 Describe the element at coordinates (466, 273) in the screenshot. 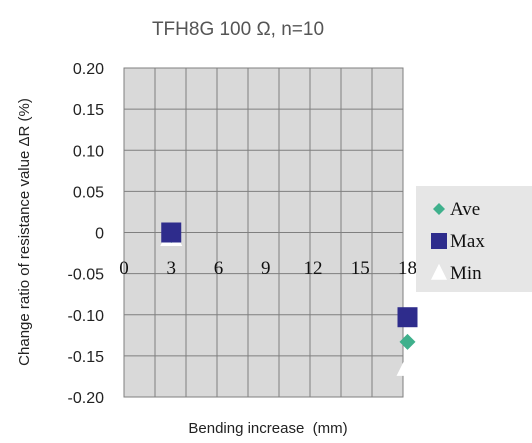

I see `legend-label-min: Min` at that location.